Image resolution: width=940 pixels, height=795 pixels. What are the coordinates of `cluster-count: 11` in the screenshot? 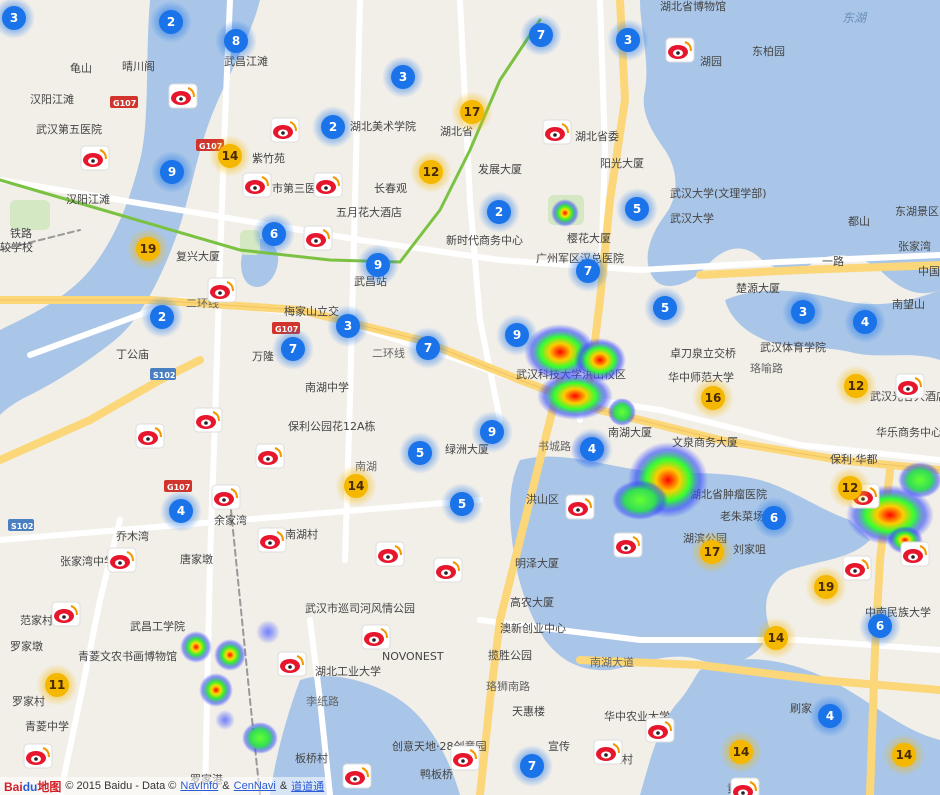 It's located at (57, 685).